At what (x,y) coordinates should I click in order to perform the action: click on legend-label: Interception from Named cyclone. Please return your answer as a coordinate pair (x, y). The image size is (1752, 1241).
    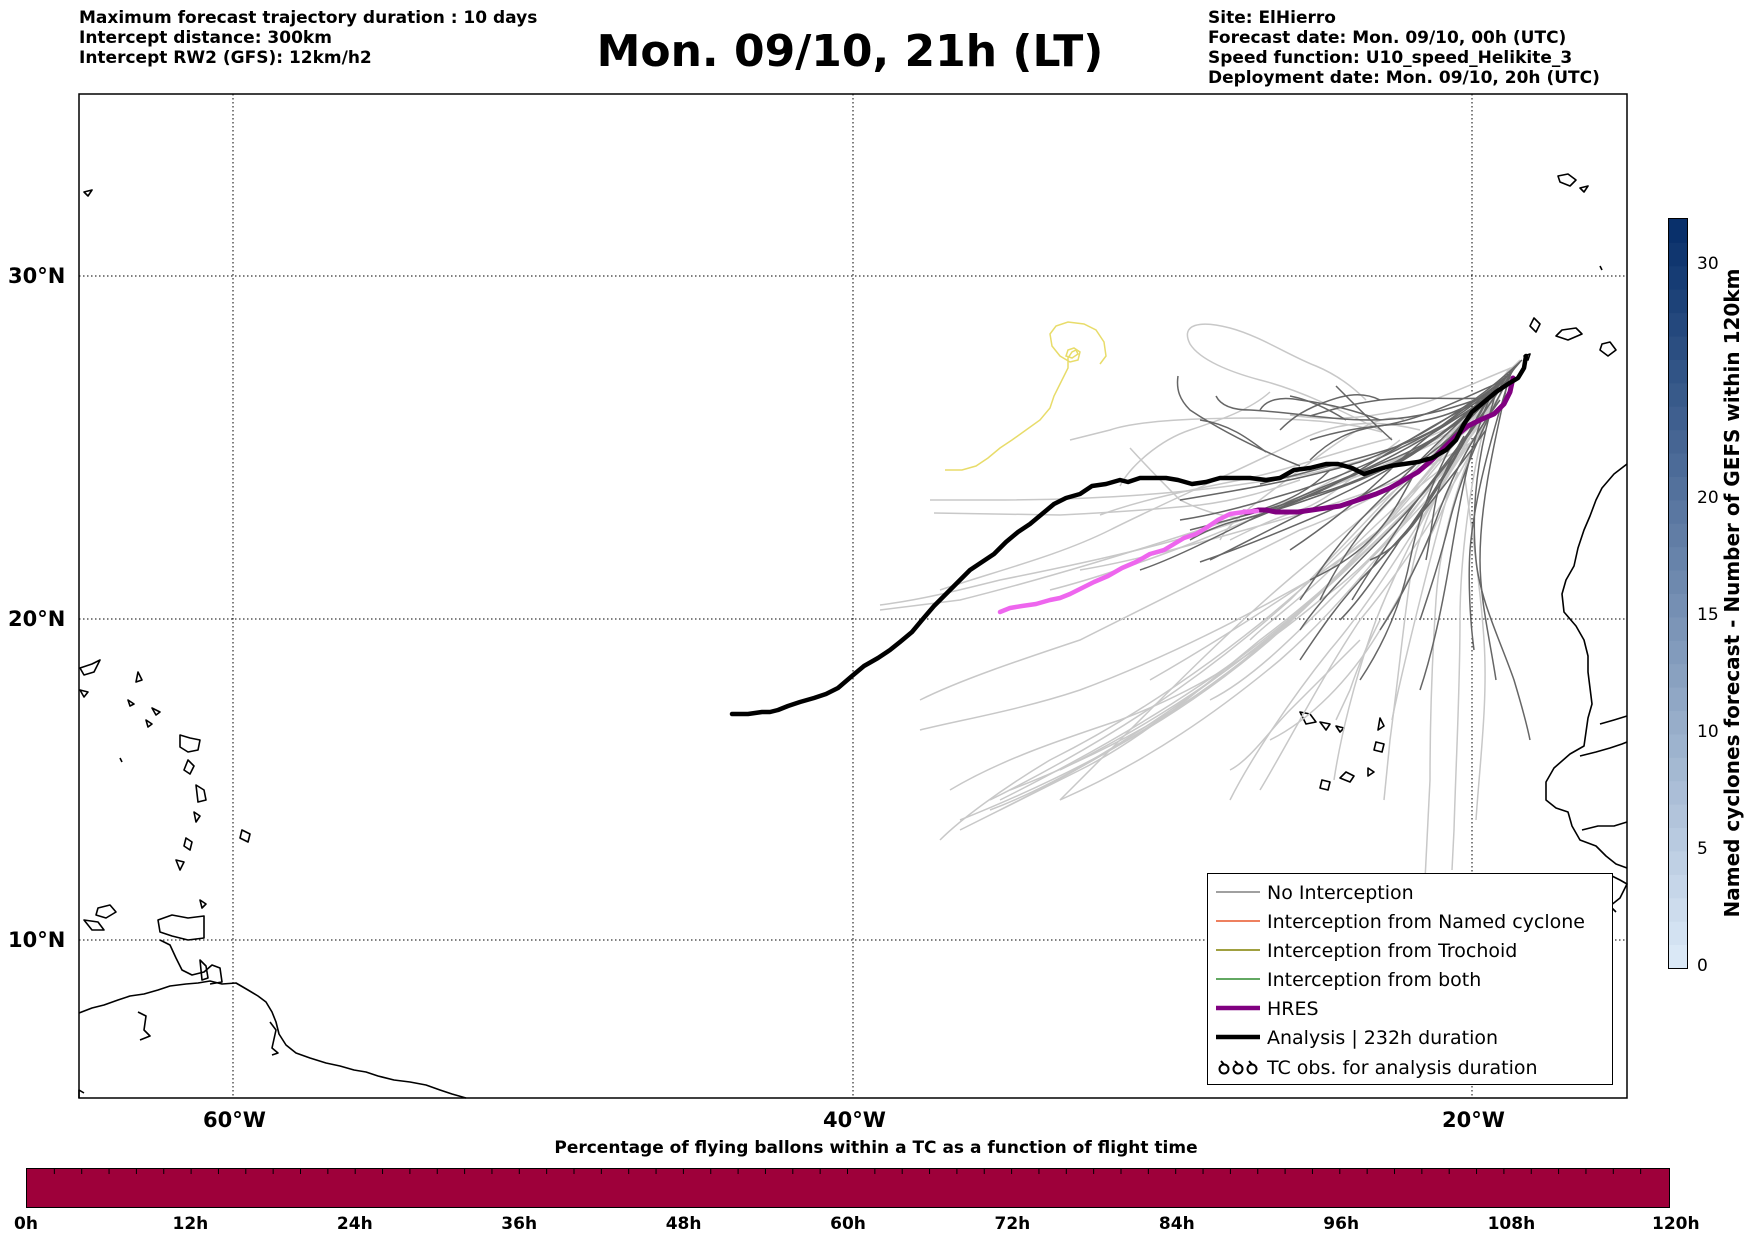
    Looking at the image, I should click on (1426, 922).